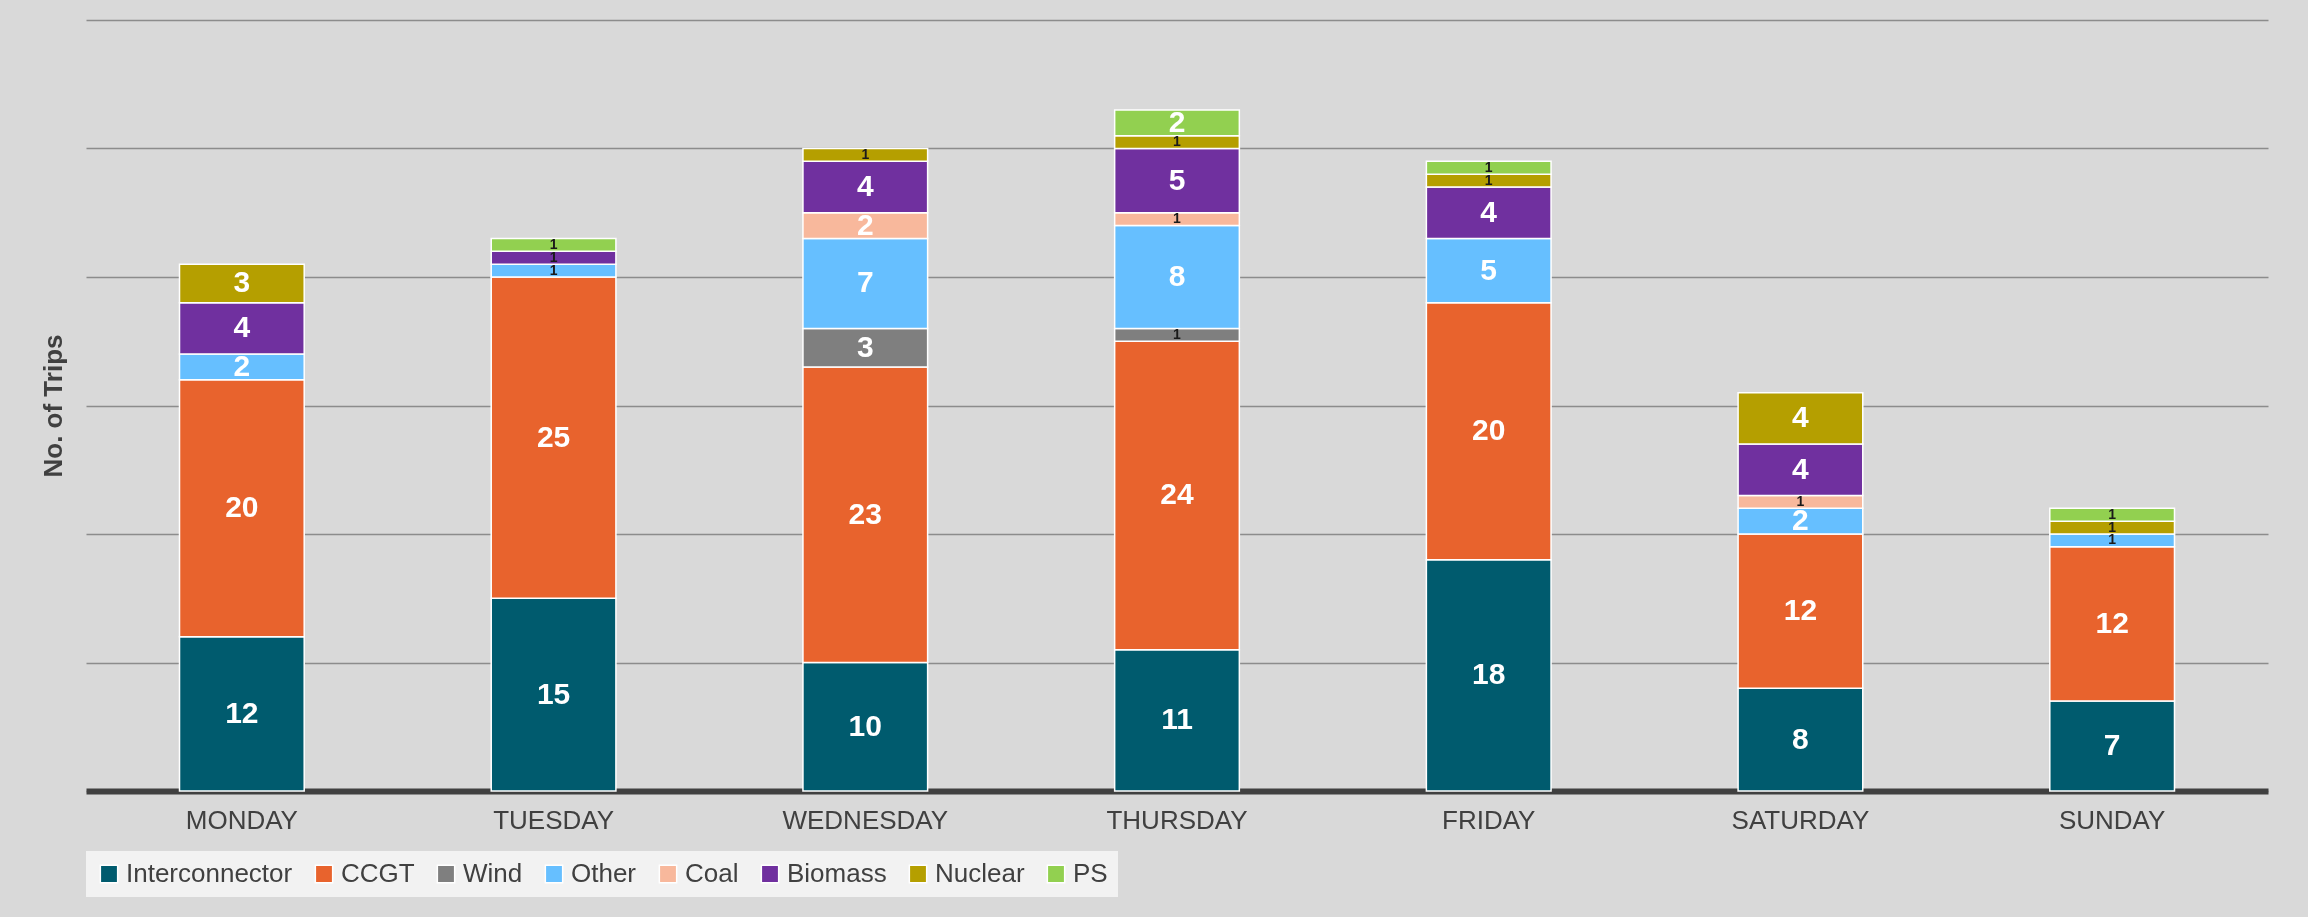 This screenshot has height=917, width=2308. Describe the element at coordinates (553, 693) in the screenshot. I see `data-label: 15` at that location.